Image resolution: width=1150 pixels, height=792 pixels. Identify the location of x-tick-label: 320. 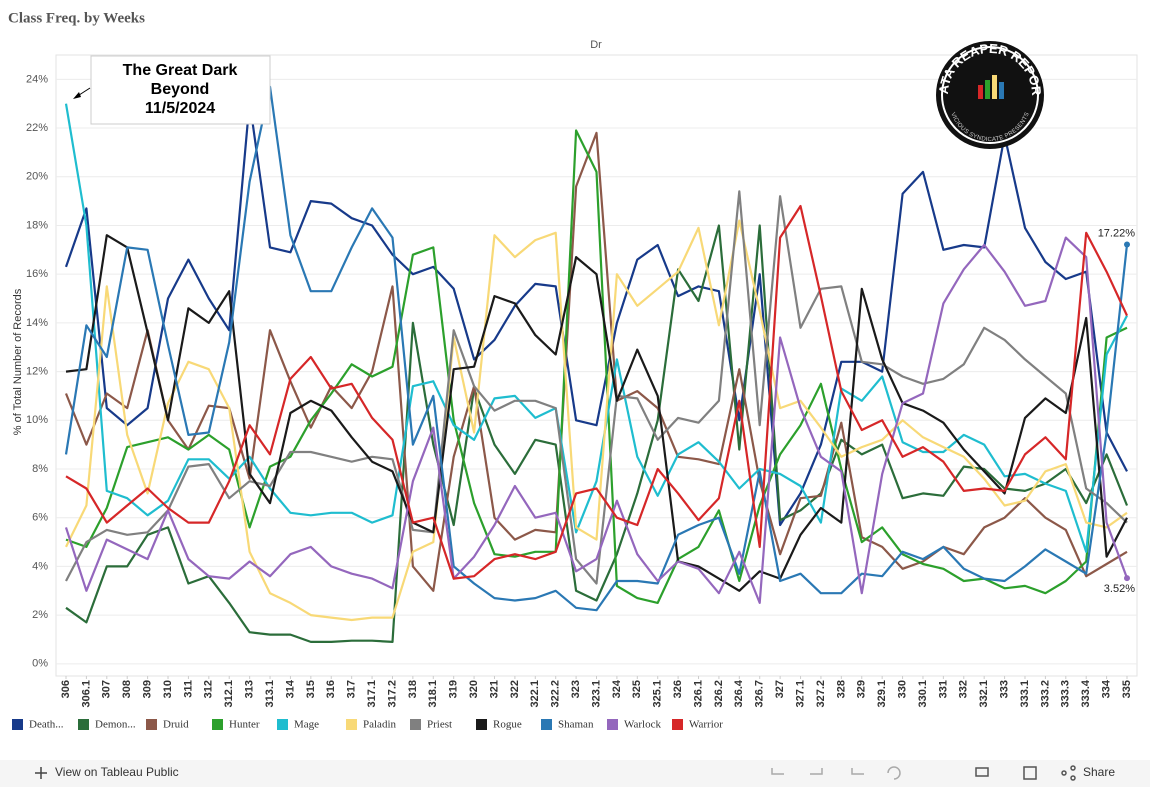
(474, 689).